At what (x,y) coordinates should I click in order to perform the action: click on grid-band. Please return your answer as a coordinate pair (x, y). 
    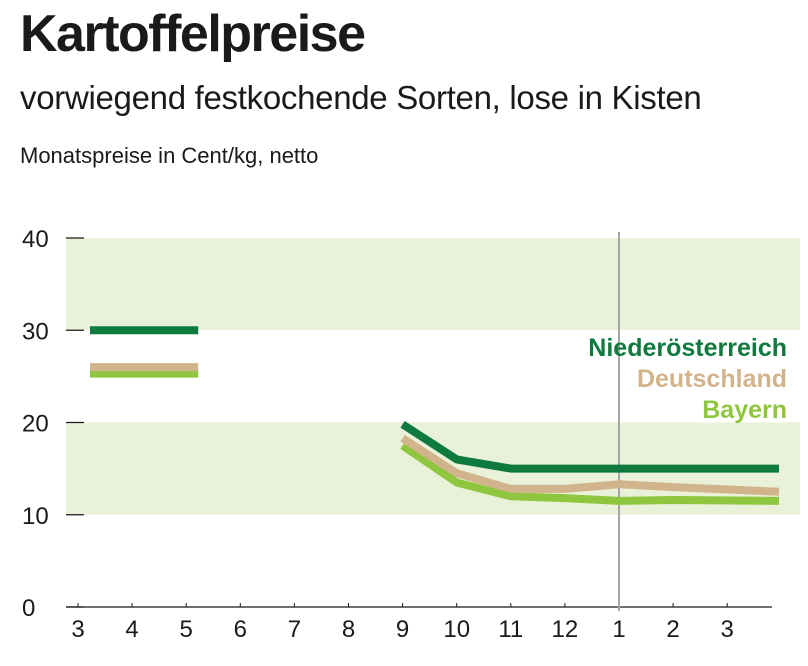
    Looking at the image, I should click on (433, 284).